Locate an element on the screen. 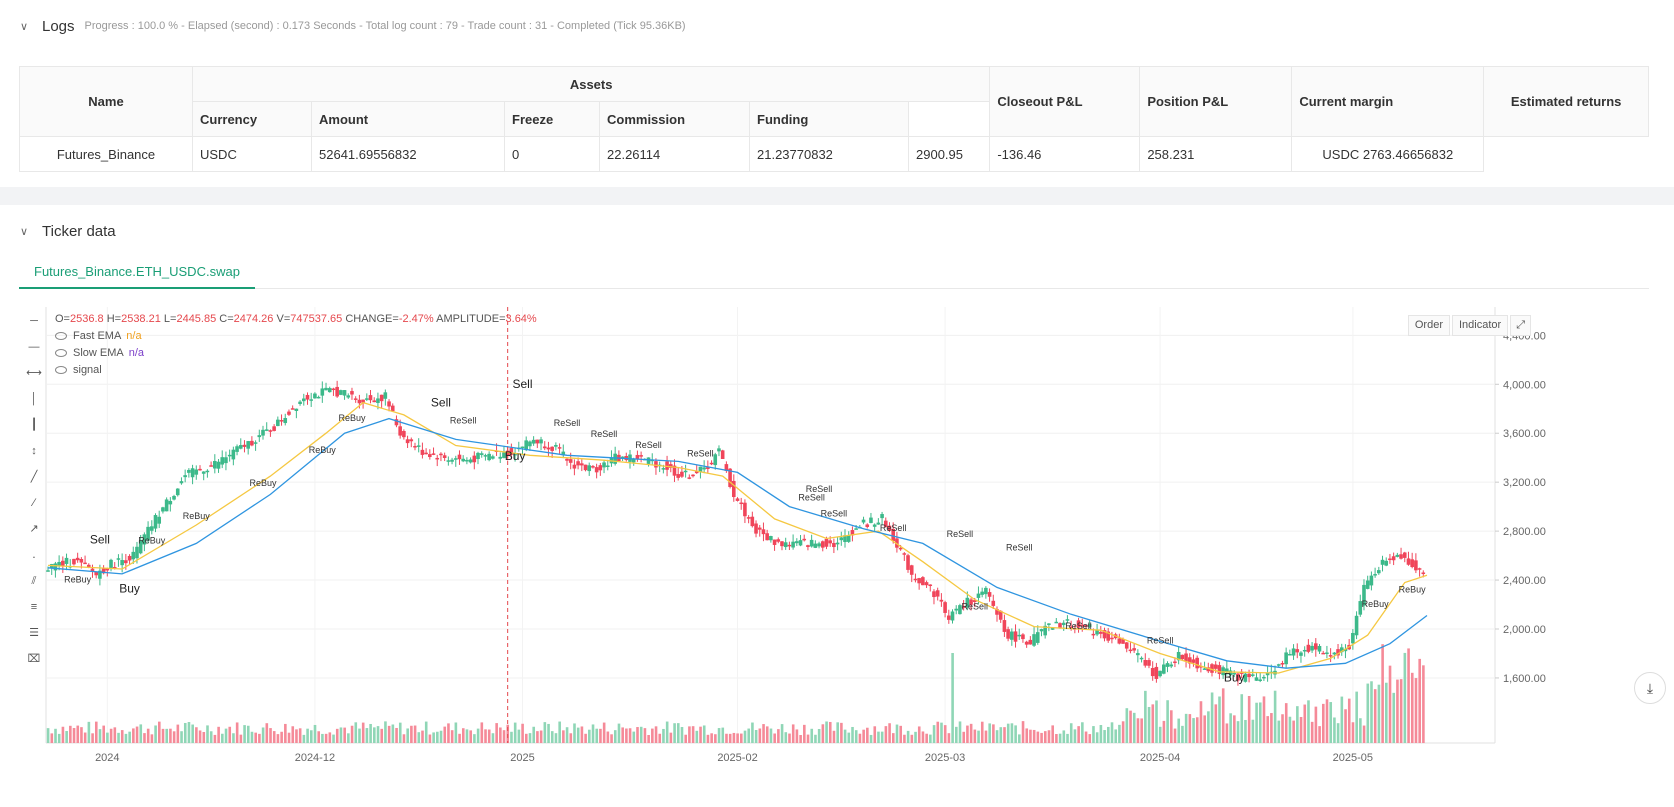 This screenshot has height=807, width=1674. parallel-channel-icon: ⫽ is located at coordinates (34, 581).